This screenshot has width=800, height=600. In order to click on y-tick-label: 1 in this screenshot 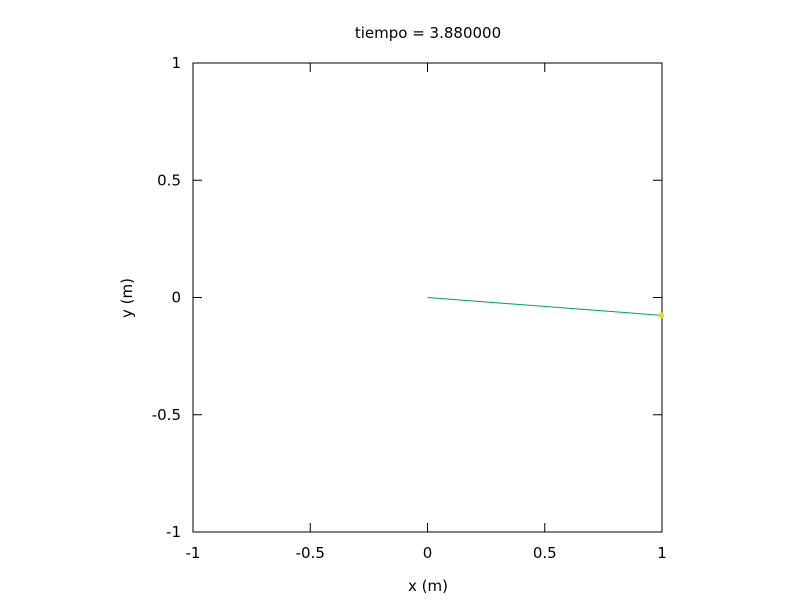, I will do `click(176, 63)`.